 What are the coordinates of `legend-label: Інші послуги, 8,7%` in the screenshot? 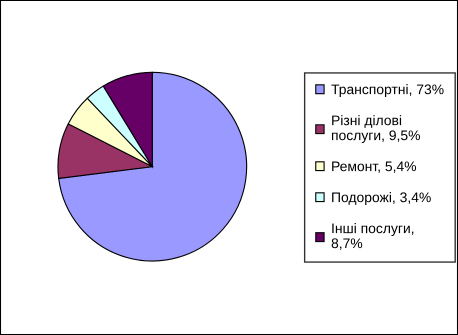 It's located at (373, 236).